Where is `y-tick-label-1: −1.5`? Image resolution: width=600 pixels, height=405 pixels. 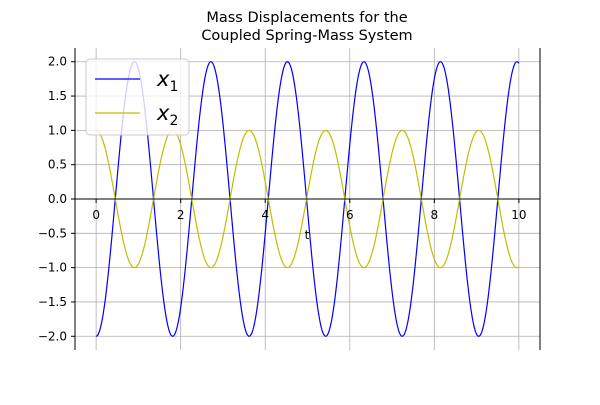 y-tick-label-1: −1.5 is located at coordinates (52, 302).